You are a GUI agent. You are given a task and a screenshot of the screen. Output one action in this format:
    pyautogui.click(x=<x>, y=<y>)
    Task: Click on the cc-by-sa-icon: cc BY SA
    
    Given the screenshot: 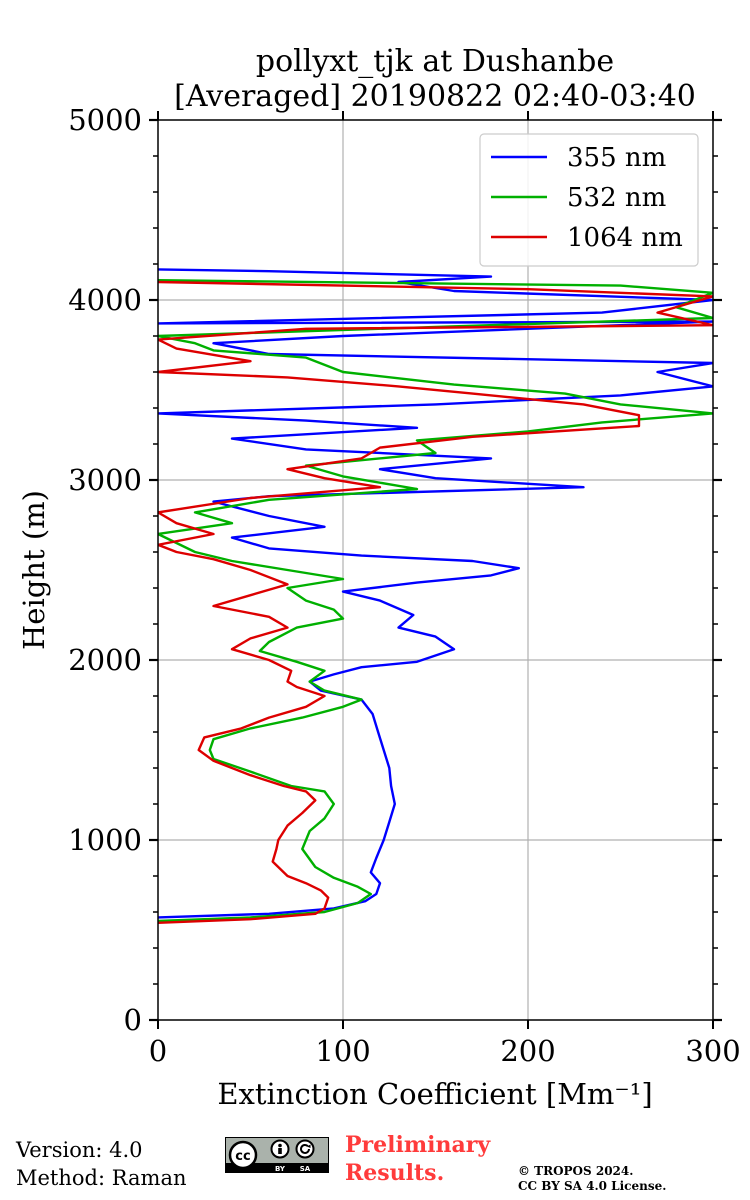 What is the action you would take?
    pyautogui.click(x=277, y=1155)
    